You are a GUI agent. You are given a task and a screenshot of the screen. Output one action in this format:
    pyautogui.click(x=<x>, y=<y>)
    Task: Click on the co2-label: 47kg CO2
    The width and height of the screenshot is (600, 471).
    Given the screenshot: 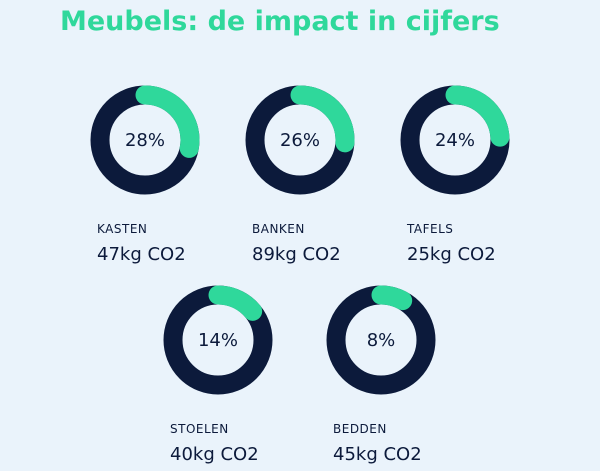 What is the action you would take?
    pyautogui.click(x=141, y=254)
    